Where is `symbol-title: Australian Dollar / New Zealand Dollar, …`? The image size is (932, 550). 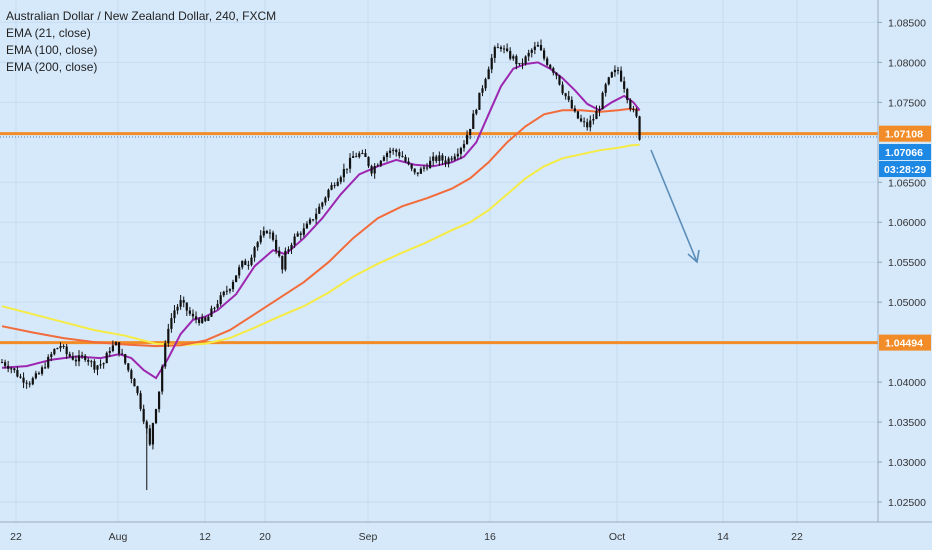
symbol-title: Australian Dollar / New Zealand Dollar, … is located at coordinates (141, 16).